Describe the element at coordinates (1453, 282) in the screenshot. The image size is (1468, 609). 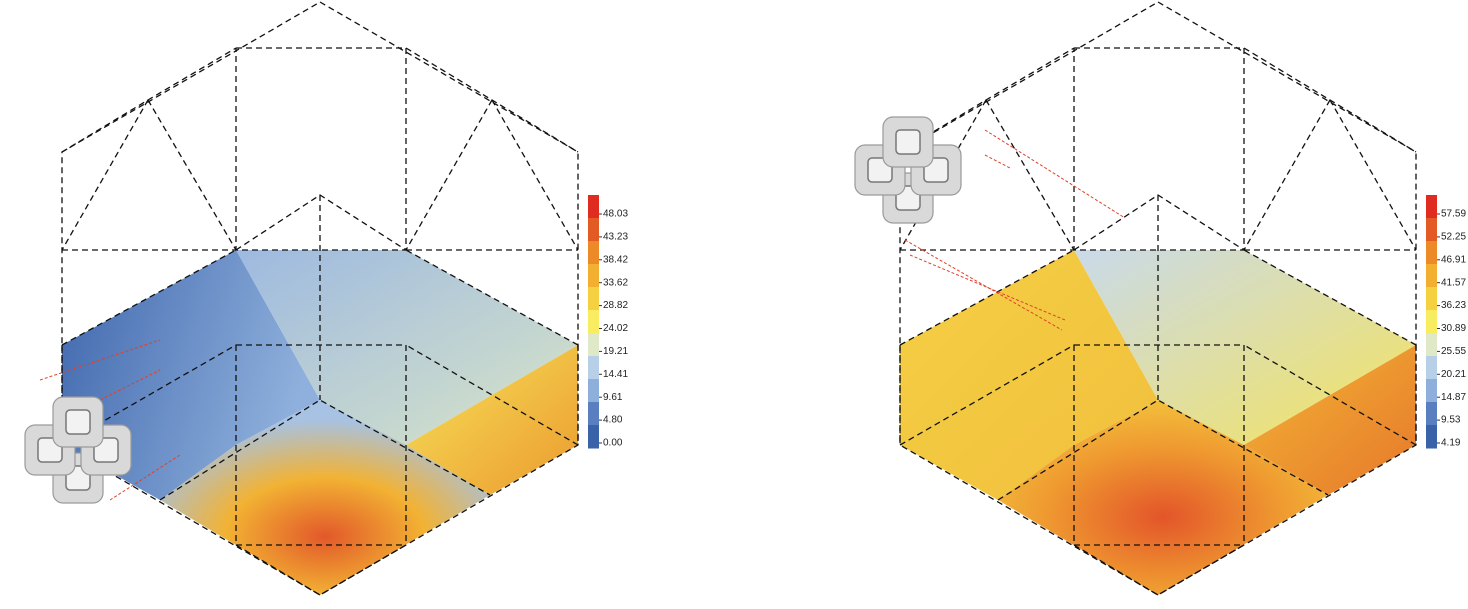
I see `colorbar-label: 41.57` at that location.